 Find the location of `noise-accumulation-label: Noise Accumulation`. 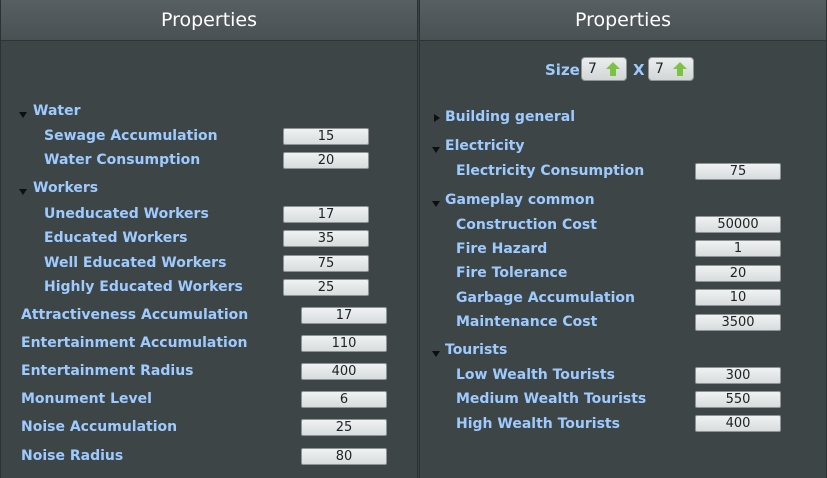

noise-accumulation-label: Noise Accumulation is located at coordinates (99, 427).